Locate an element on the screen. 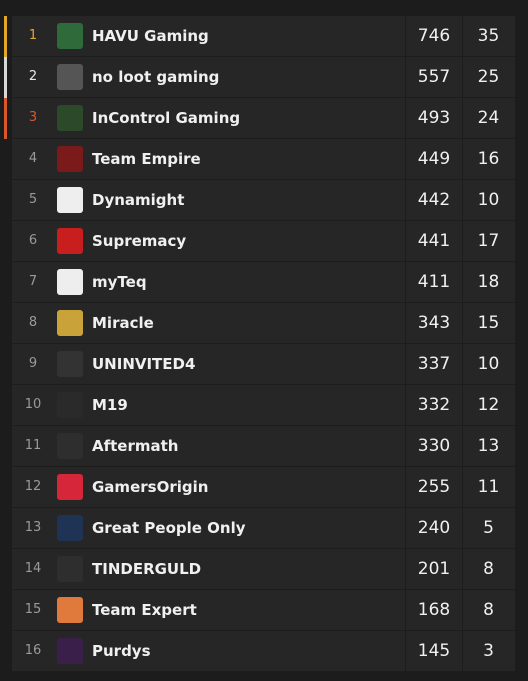 This screenshot has width=528, height=681. team-row: 4 Team Empire 449 16 is located at coordinates (263, 159).